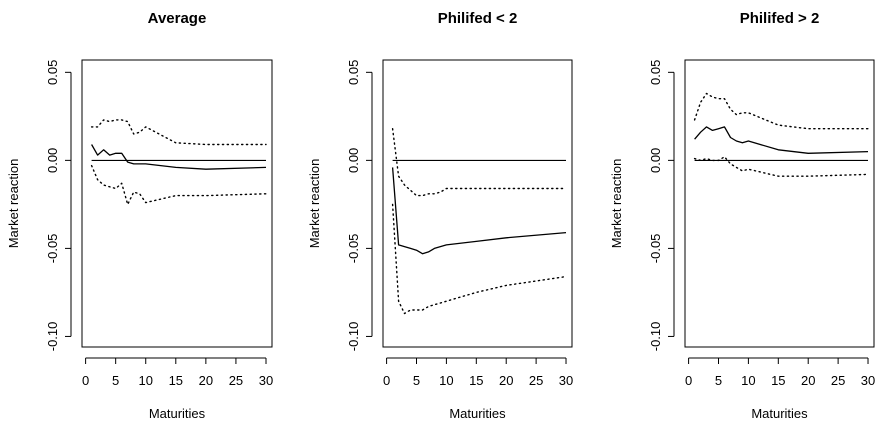 Image resolution: width=875 pixels, height=427 pixels. Describe the element at coordinates (177, 18) in the screenshot. I see `chart-title: Average` at that location.